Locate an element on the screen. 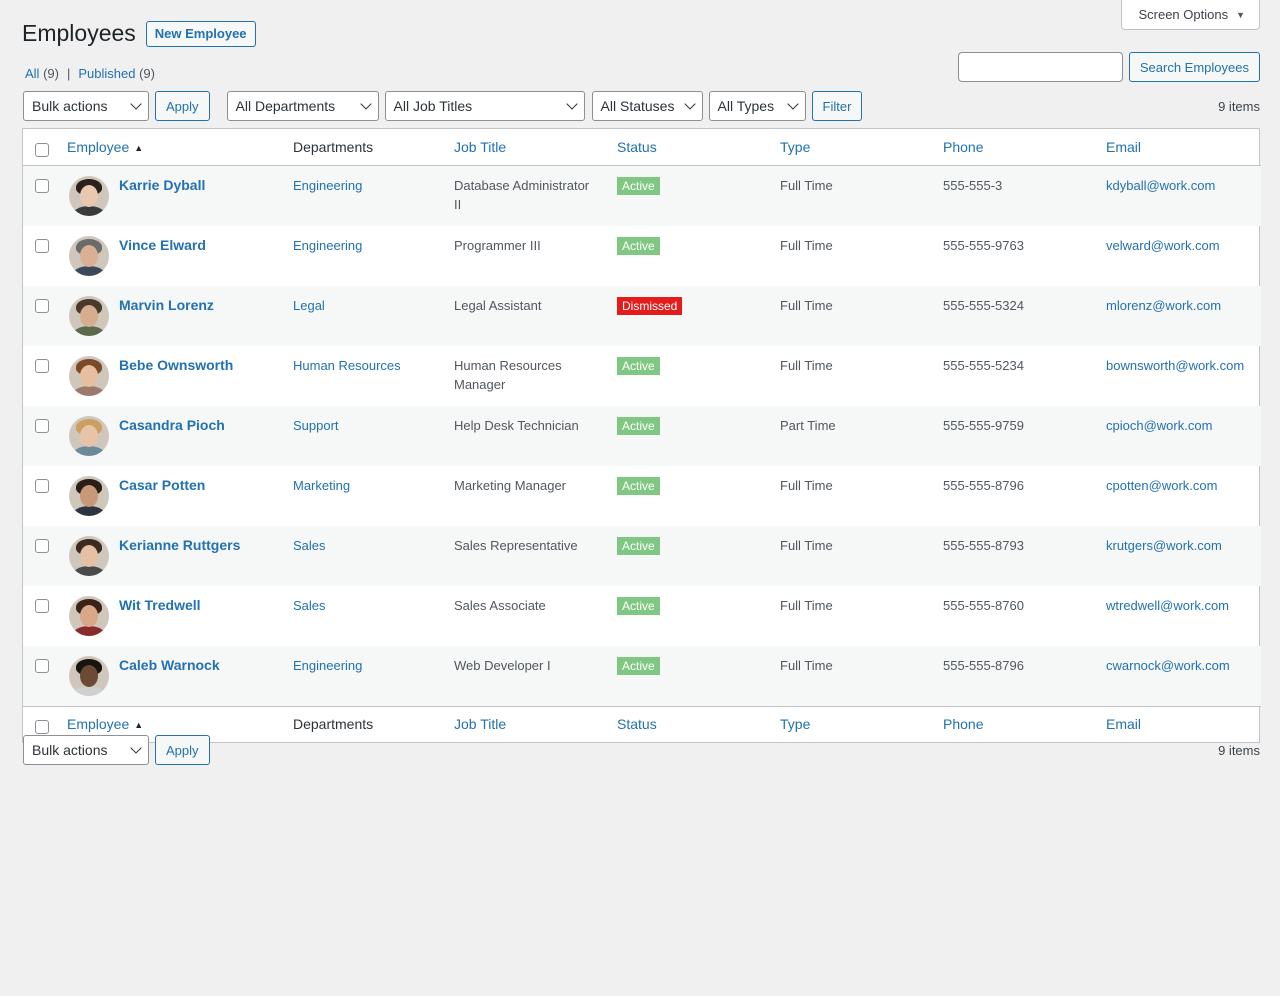 The image size is (1280, 996). status-badge: Dismissed is located at coordinates (650, 305).